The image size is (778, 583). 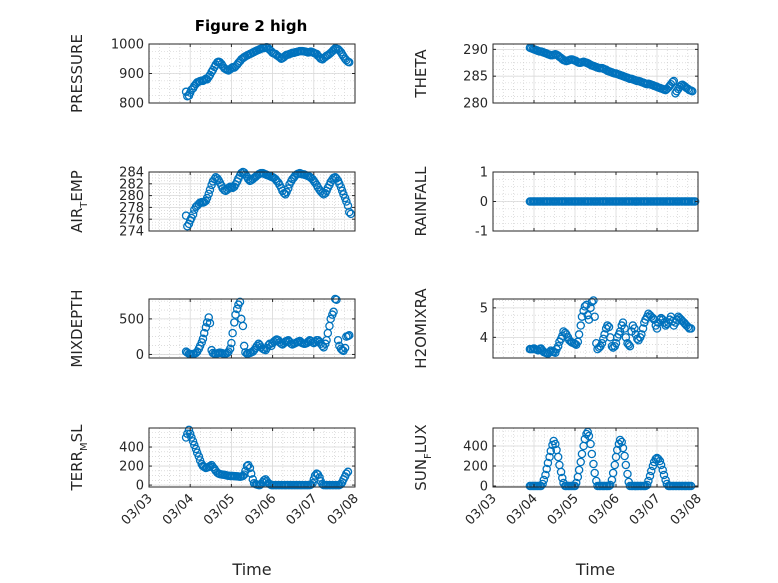 What do you see at coordinates (267, 326) in the screenshot?
I see `series-mixdepth` at bounding box center [267, 326].